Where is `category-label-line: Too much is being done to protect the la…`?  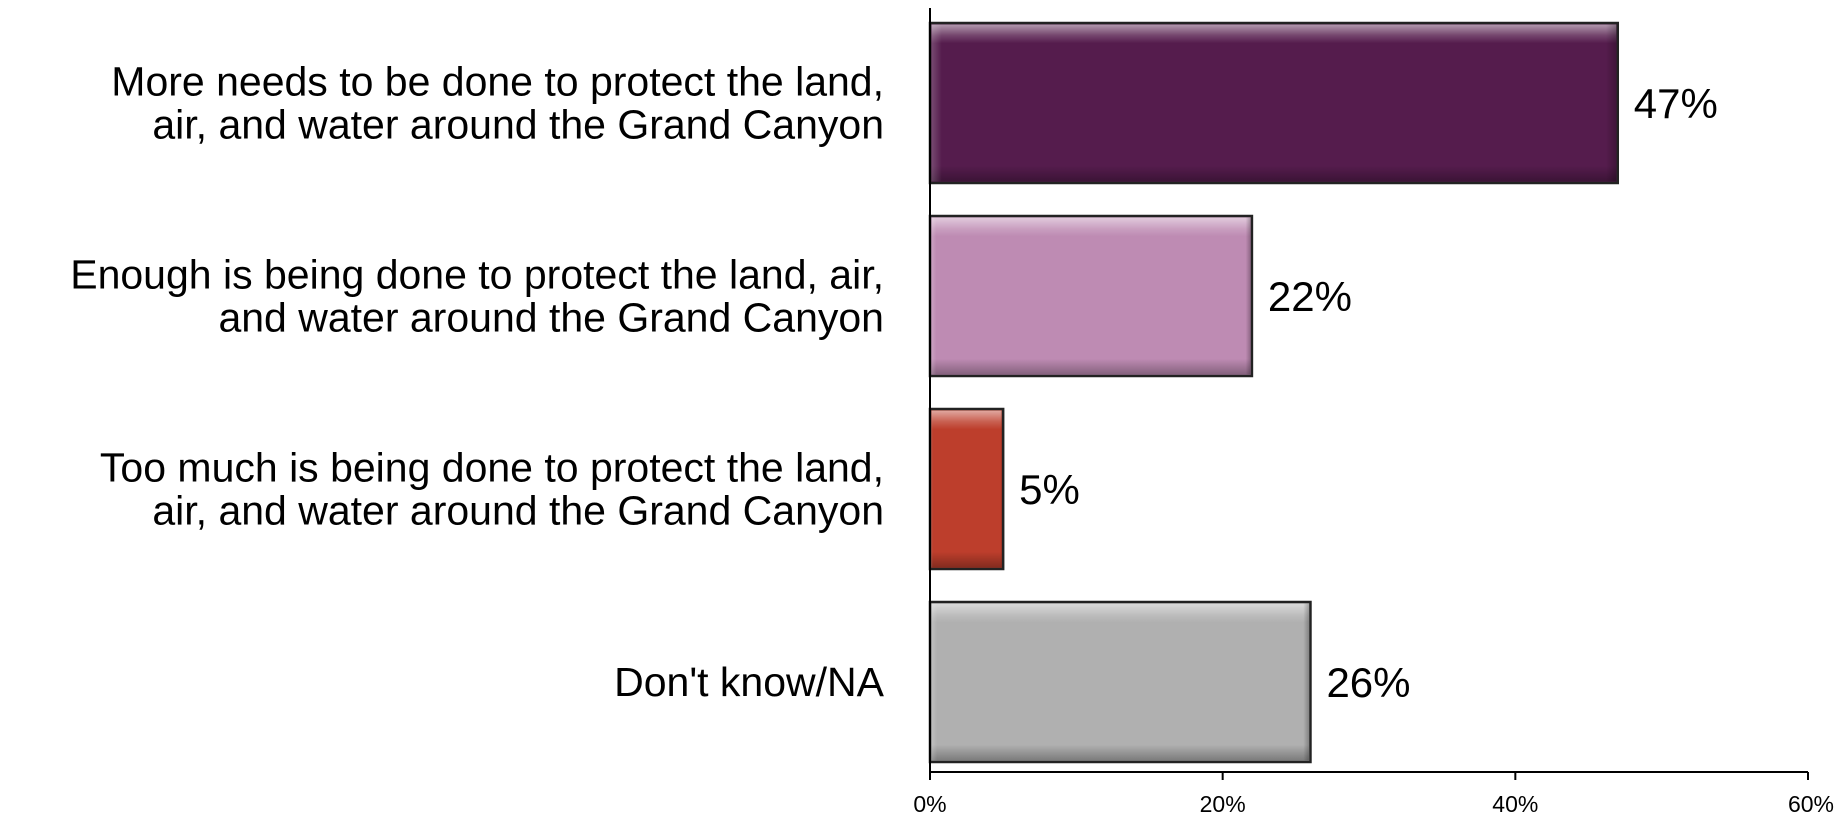
category-label-line: Too much is being done to protect the la… is located at coordinates (492, 468).